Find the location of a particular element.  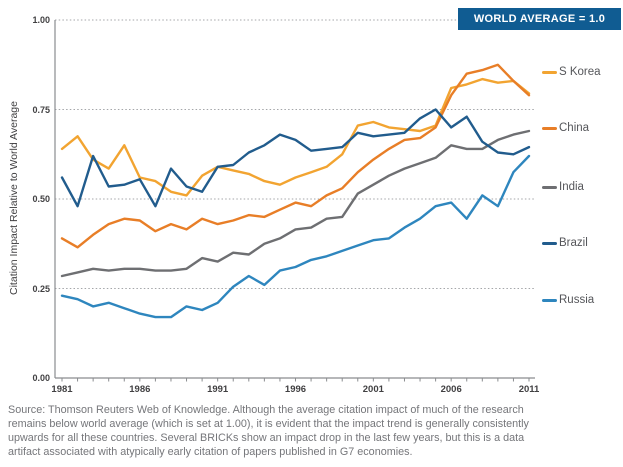

legend-item-russia: Russia is located at coordinates (568, 300).